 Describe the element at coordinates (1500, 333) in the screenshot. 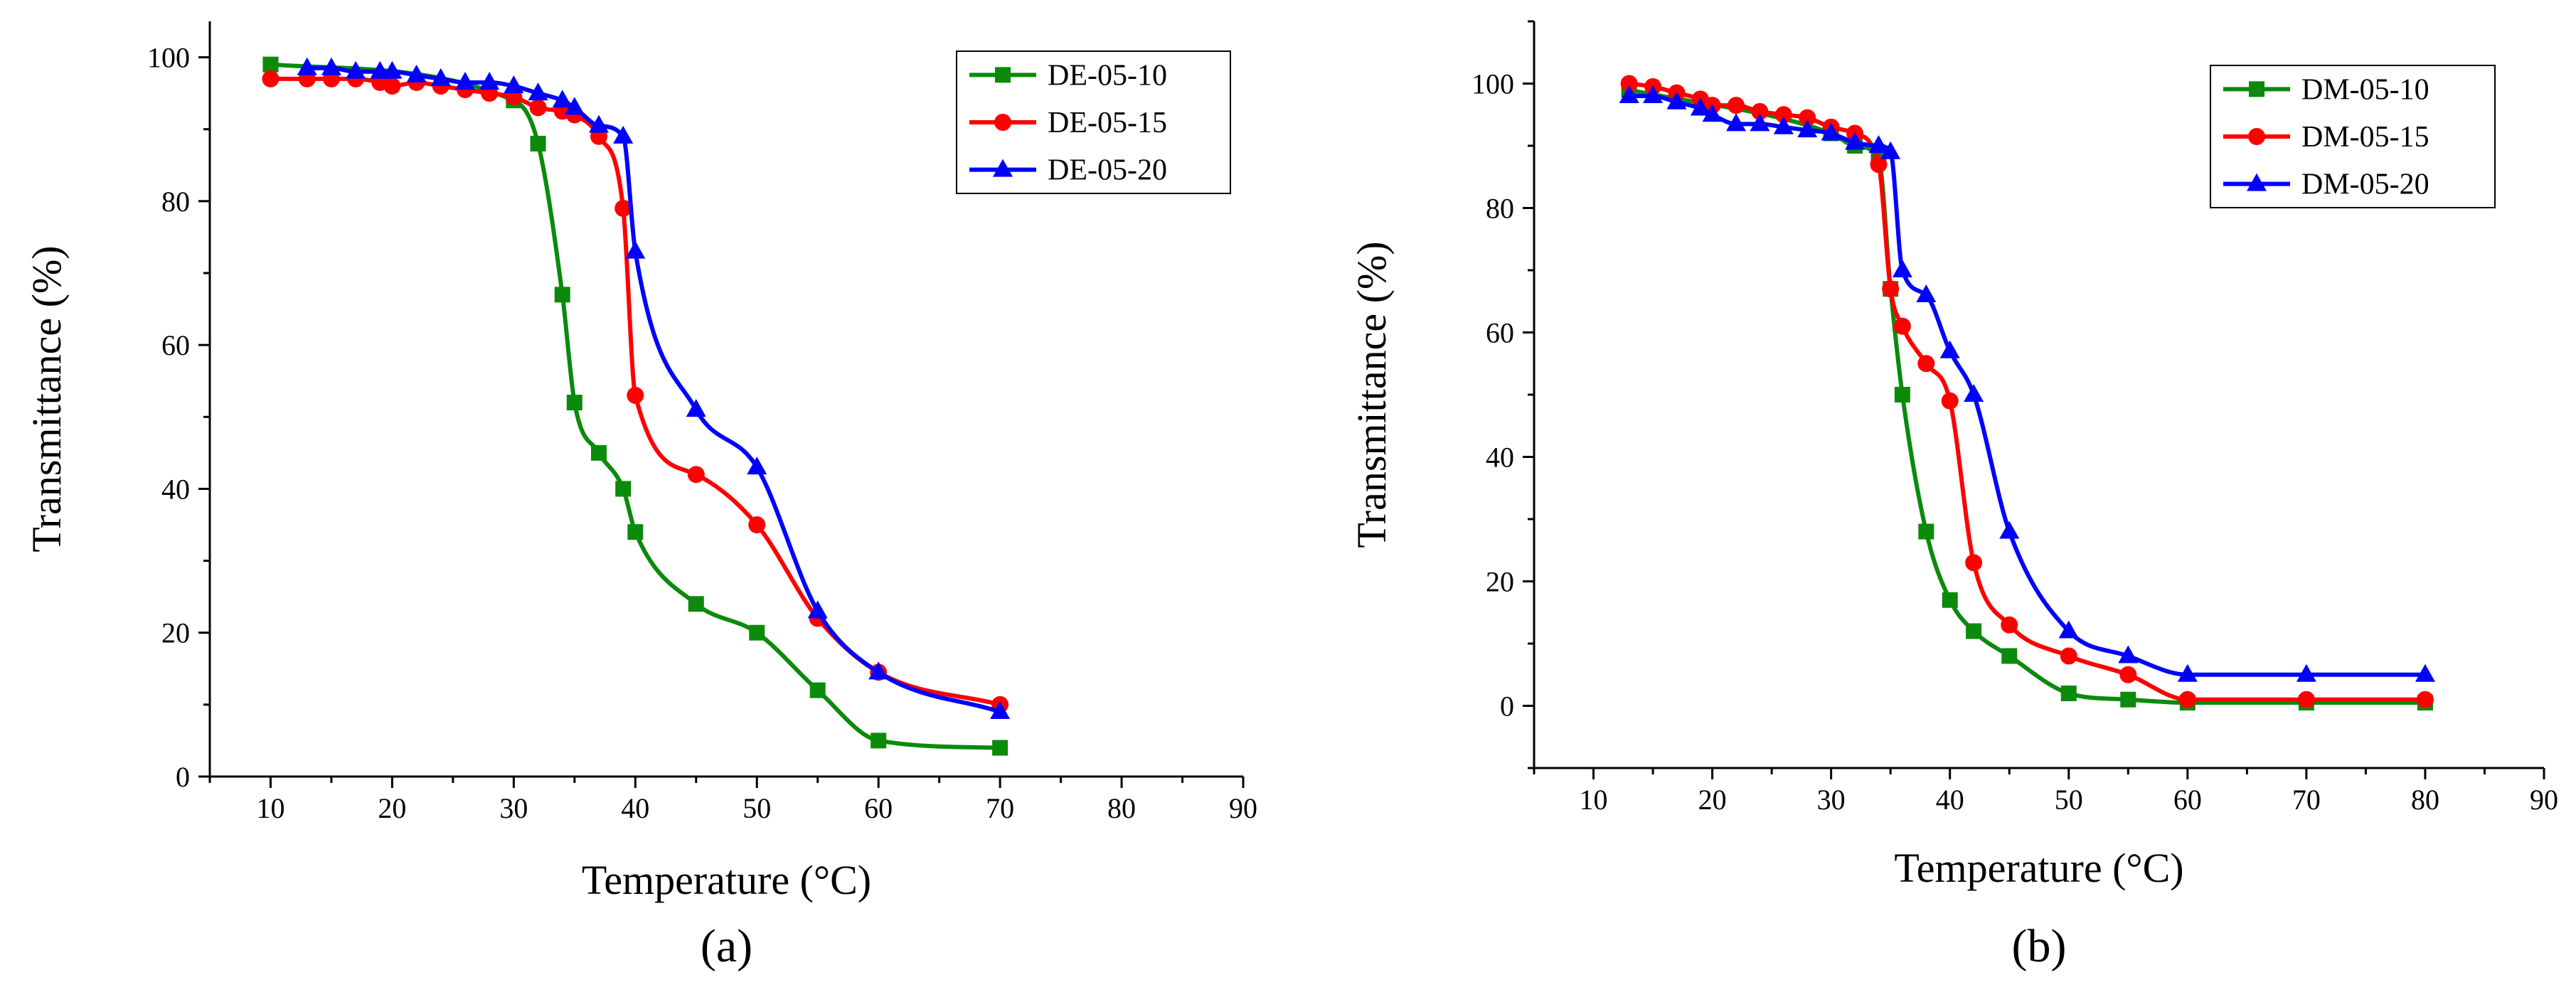

I see `y-tick-label: 60` at that location.